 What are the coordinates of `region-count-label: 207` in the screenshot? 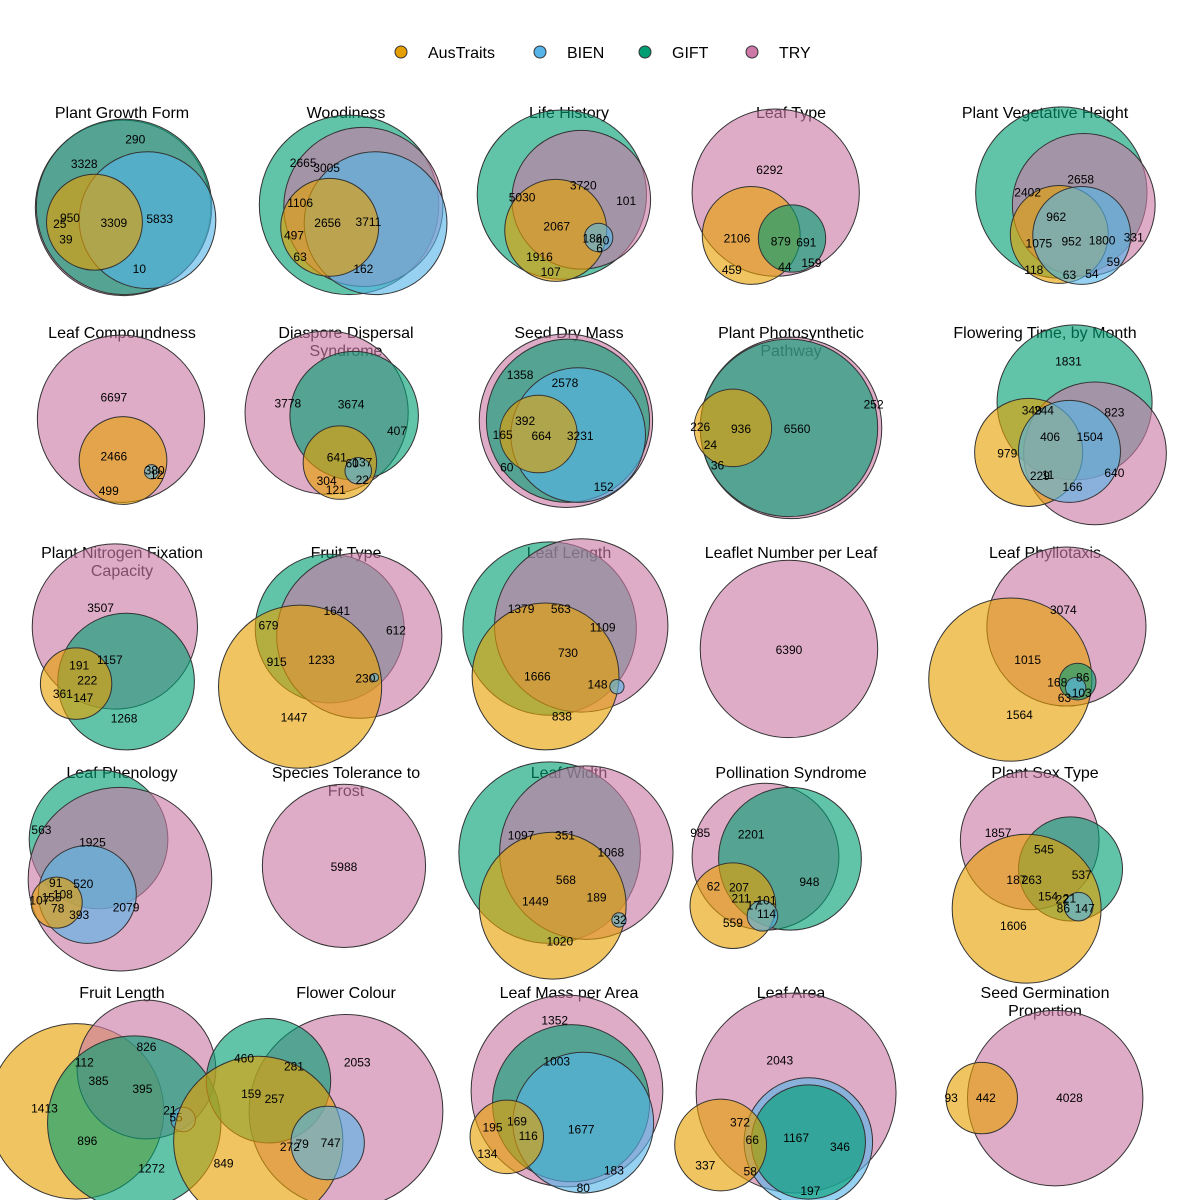 It's located at (739, 887).